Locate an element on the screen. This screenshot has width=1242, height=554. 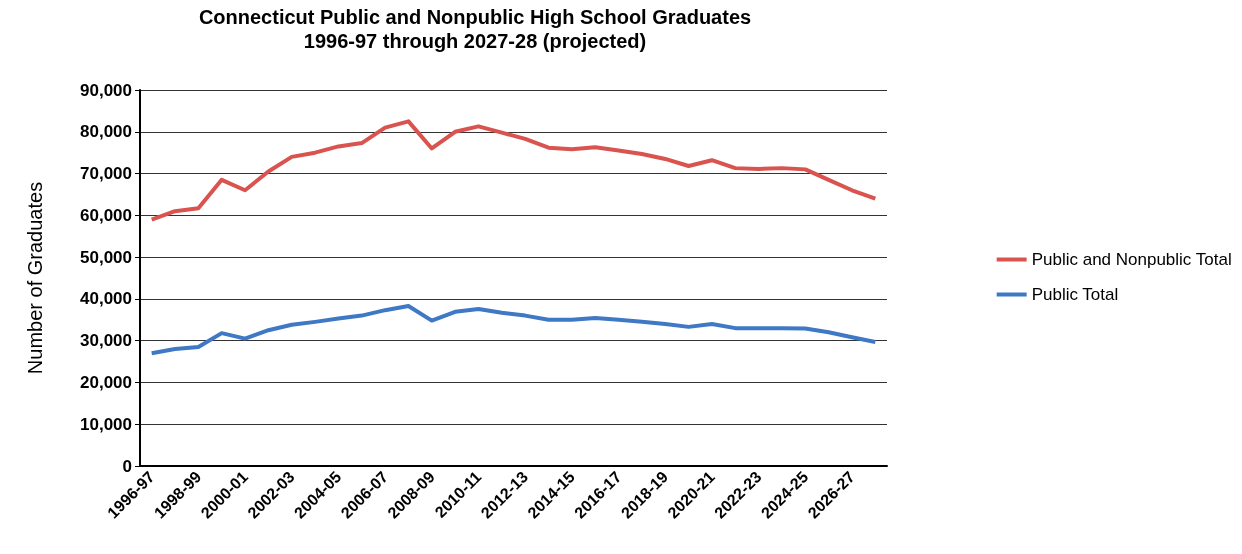
legend-label: Public and Nonpublic Total is located at coordinates (1131, 259).